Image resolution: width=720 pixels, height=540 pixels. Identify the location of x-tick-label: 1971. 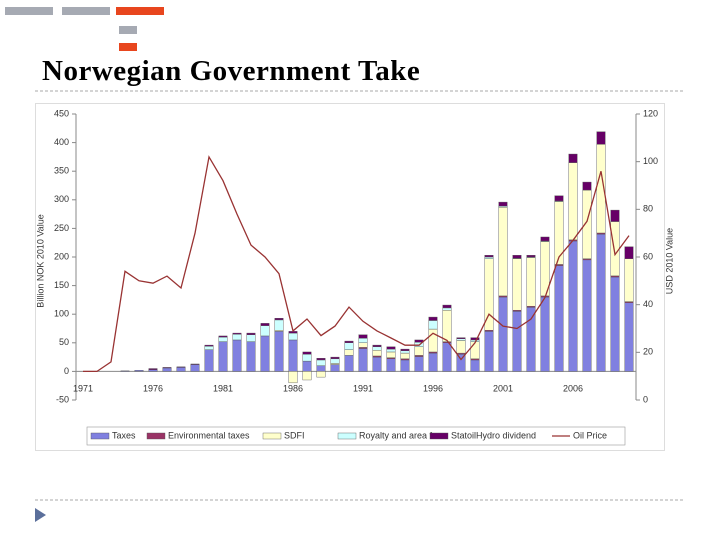
(83, 388).